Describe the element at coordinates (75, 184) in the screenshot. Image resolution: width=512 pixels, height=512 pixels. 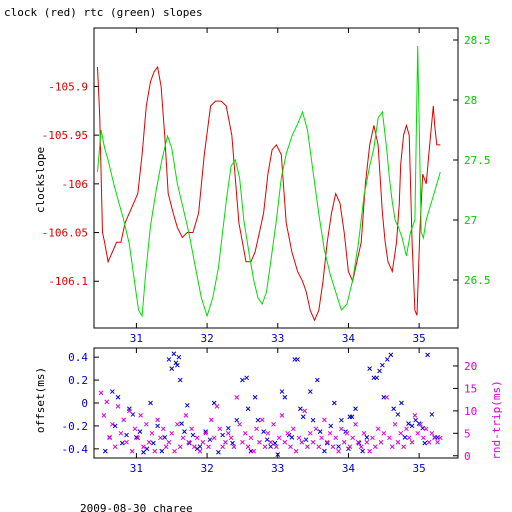
I see `top-y-tick-label: -106` at that location.